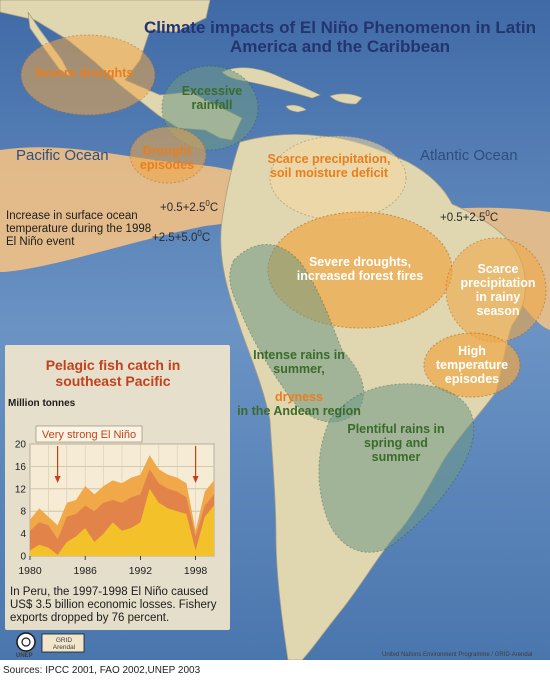 The image size is (550, 681). Describe the element at coordinates (23, 557) in the screenshot. I see `y-tick-label: 0` at that location.